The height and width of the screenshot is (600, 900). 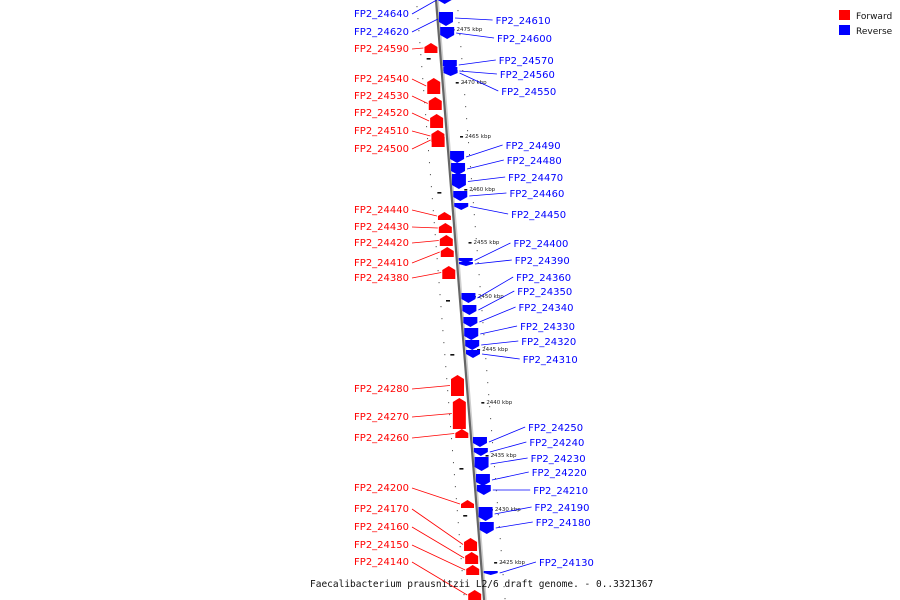 I want to click on gene-label-FP2_24280: FP2_24280, so click(x=381, y=389).